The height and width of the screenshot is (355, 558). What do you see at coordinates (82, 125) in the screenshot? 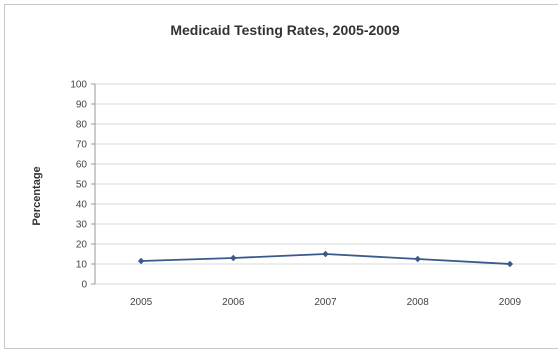
I see `y-tick-label: 80` at bounding box center [82, 125].